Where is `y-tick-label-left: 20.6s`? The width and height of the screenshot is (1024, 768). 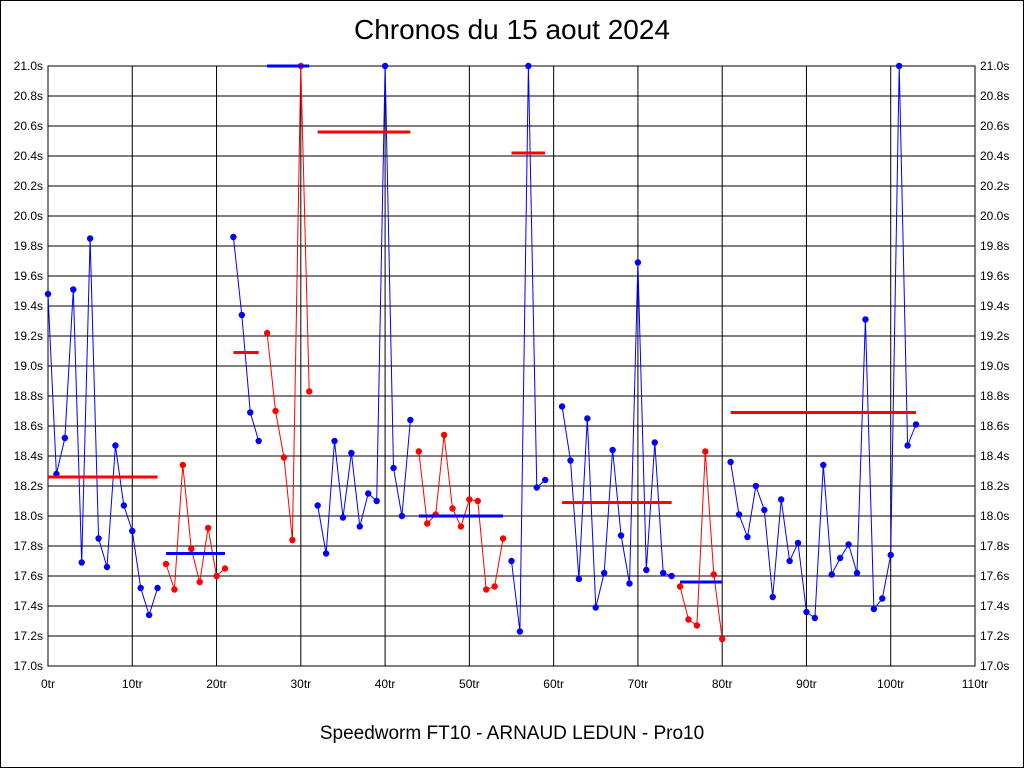 y-tick-label-left: 20.6s is located at coordinates (28, 126).